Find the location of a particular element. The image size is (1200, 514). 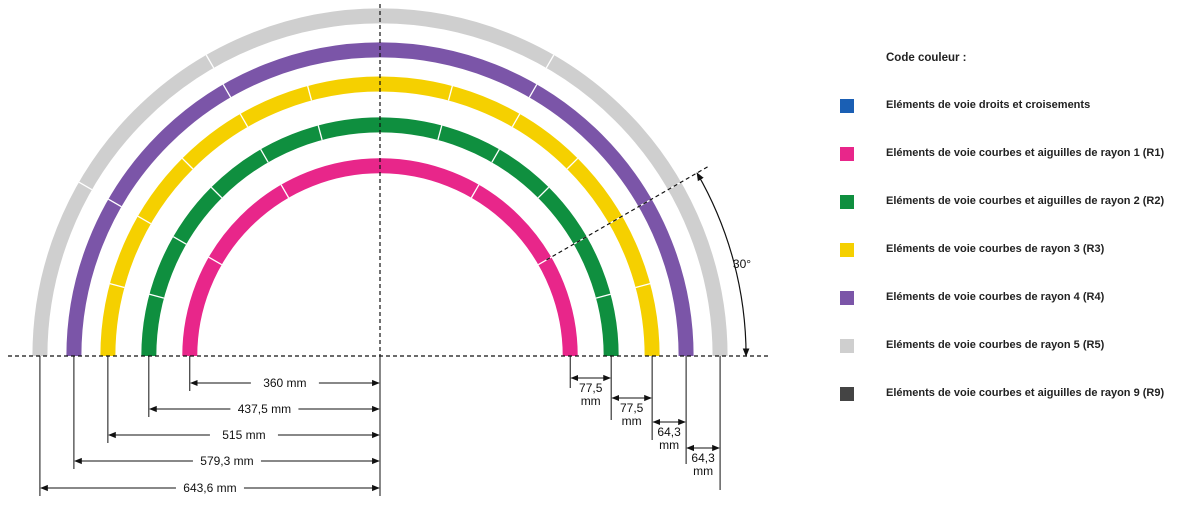

legend-item-r5: Eléments de voie courbes de rayon 5 (R5) is located at coordinates (1015, 346).